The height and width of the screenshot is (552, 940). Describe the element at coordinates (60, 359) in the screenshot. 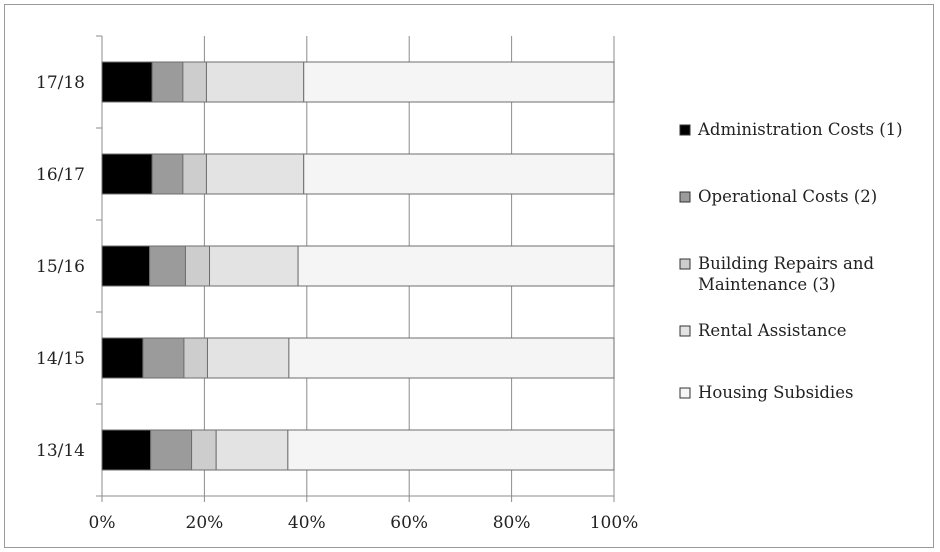

I see `y-tick-label: 14/15` at that location.